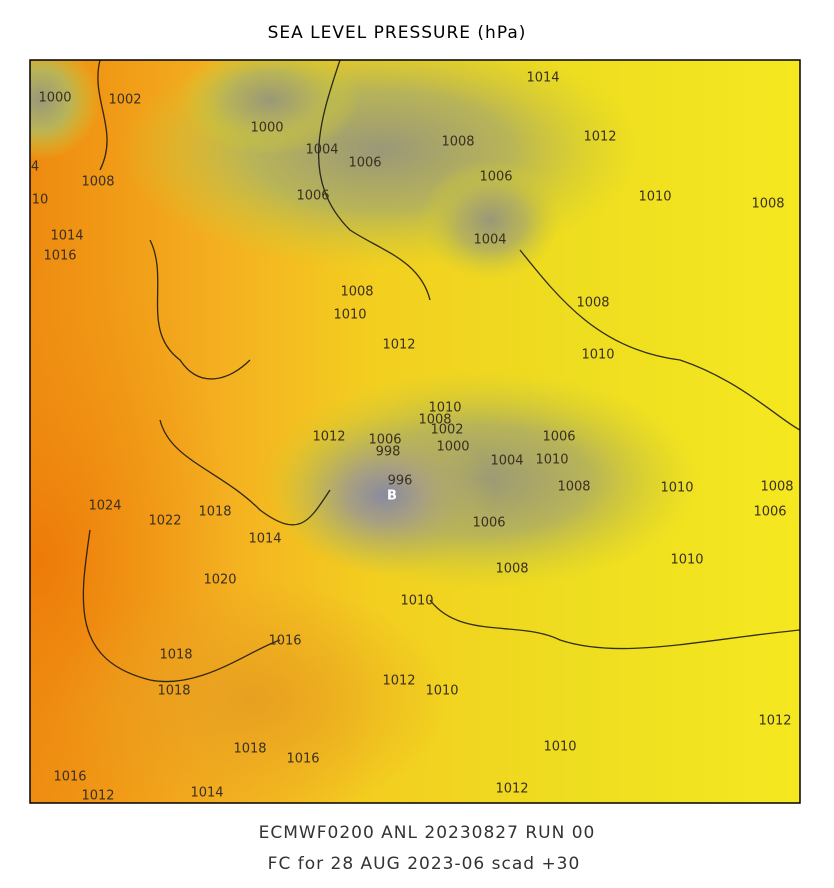 Image resolution: width=834 pixels, height=888 pixels. Describe the element at coordinates (392, 496) in the screenshot. I see `low-marker: B` at that location.